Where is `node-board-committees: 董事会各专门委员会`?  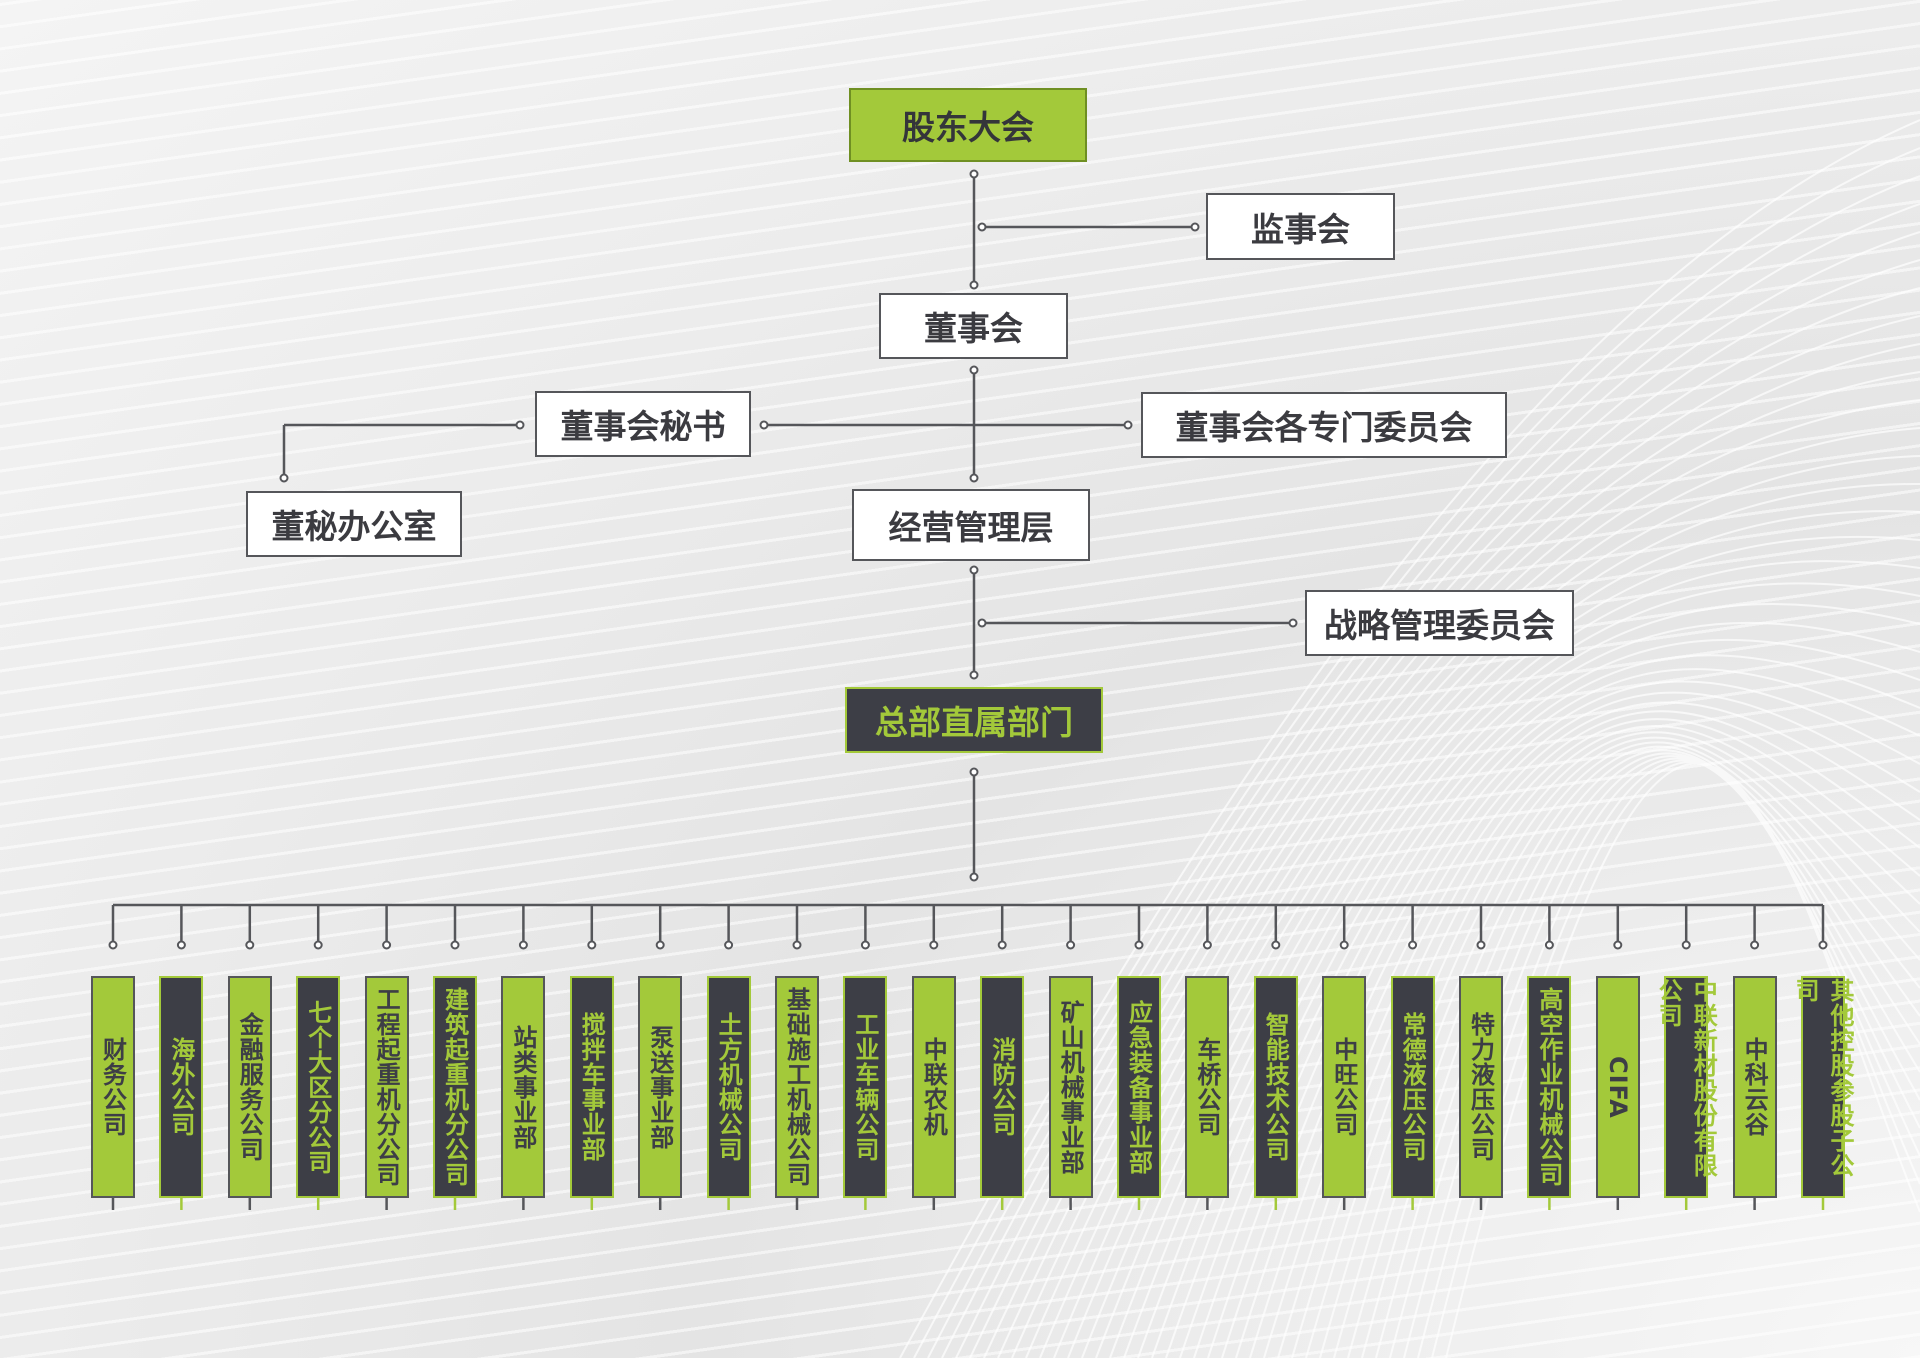
node-board-committees: 董事会各专门委员会 is located at coordinates (1324, 425).